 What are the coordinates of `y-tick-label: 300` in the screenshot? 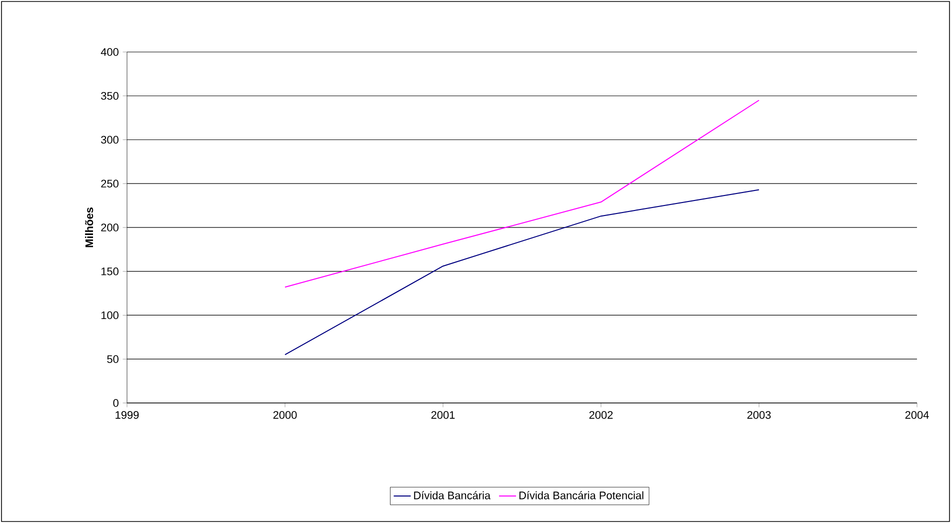 It's located at (109, 140).